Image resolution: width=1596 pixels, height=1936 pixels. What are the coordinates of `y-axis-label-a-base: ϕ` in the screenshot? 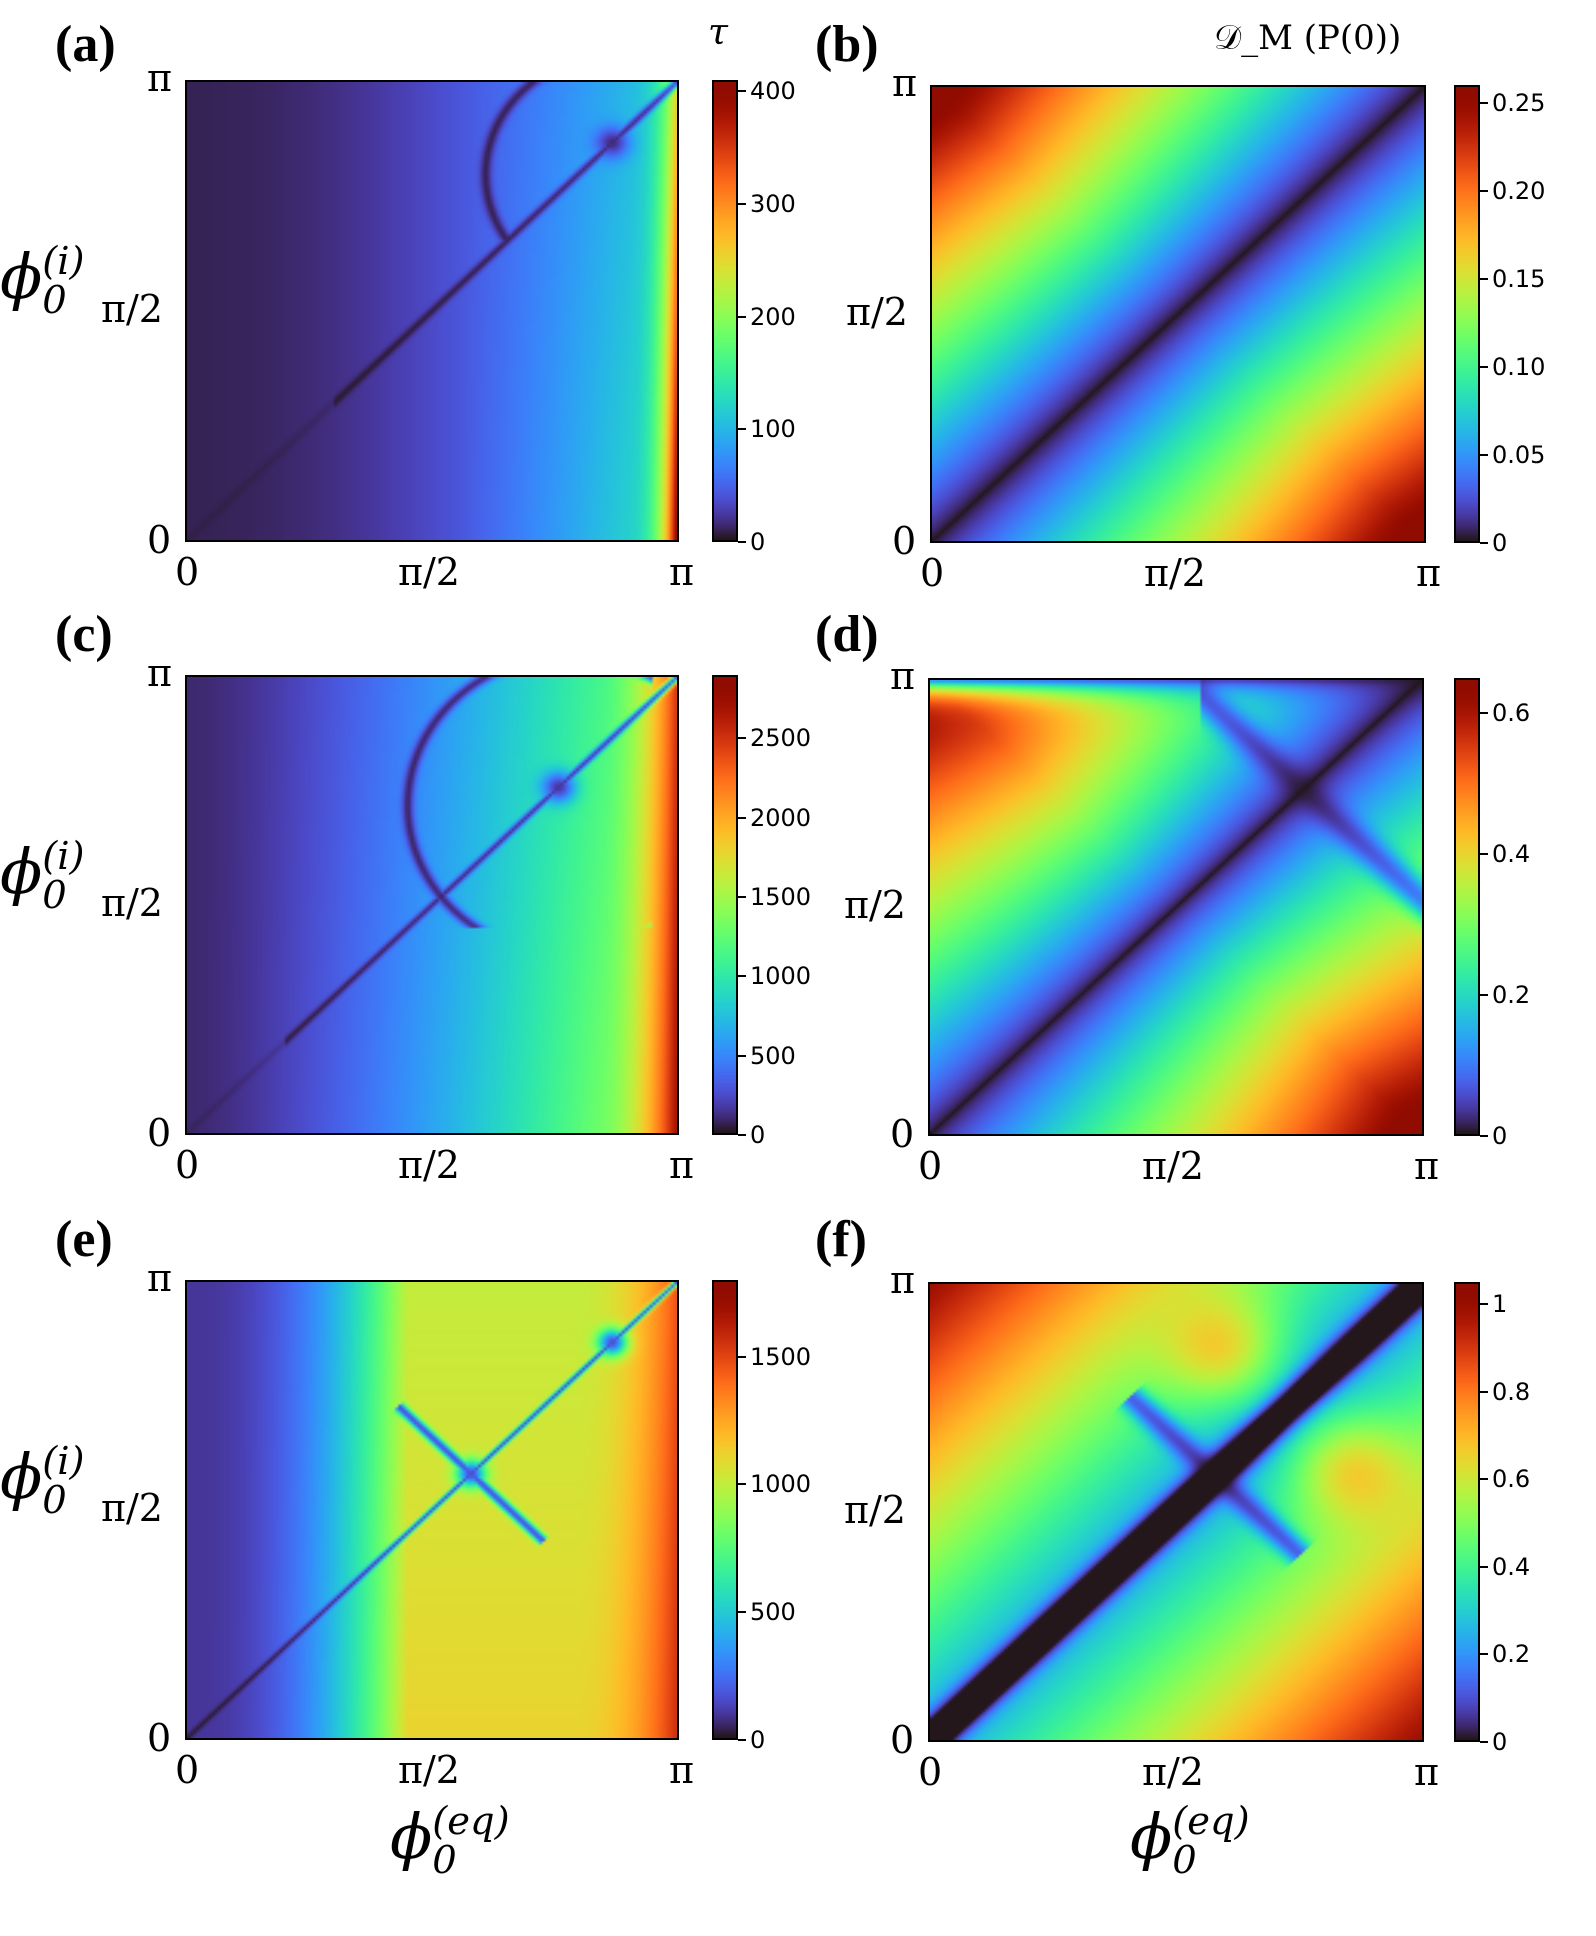 It's located at (21, 276).